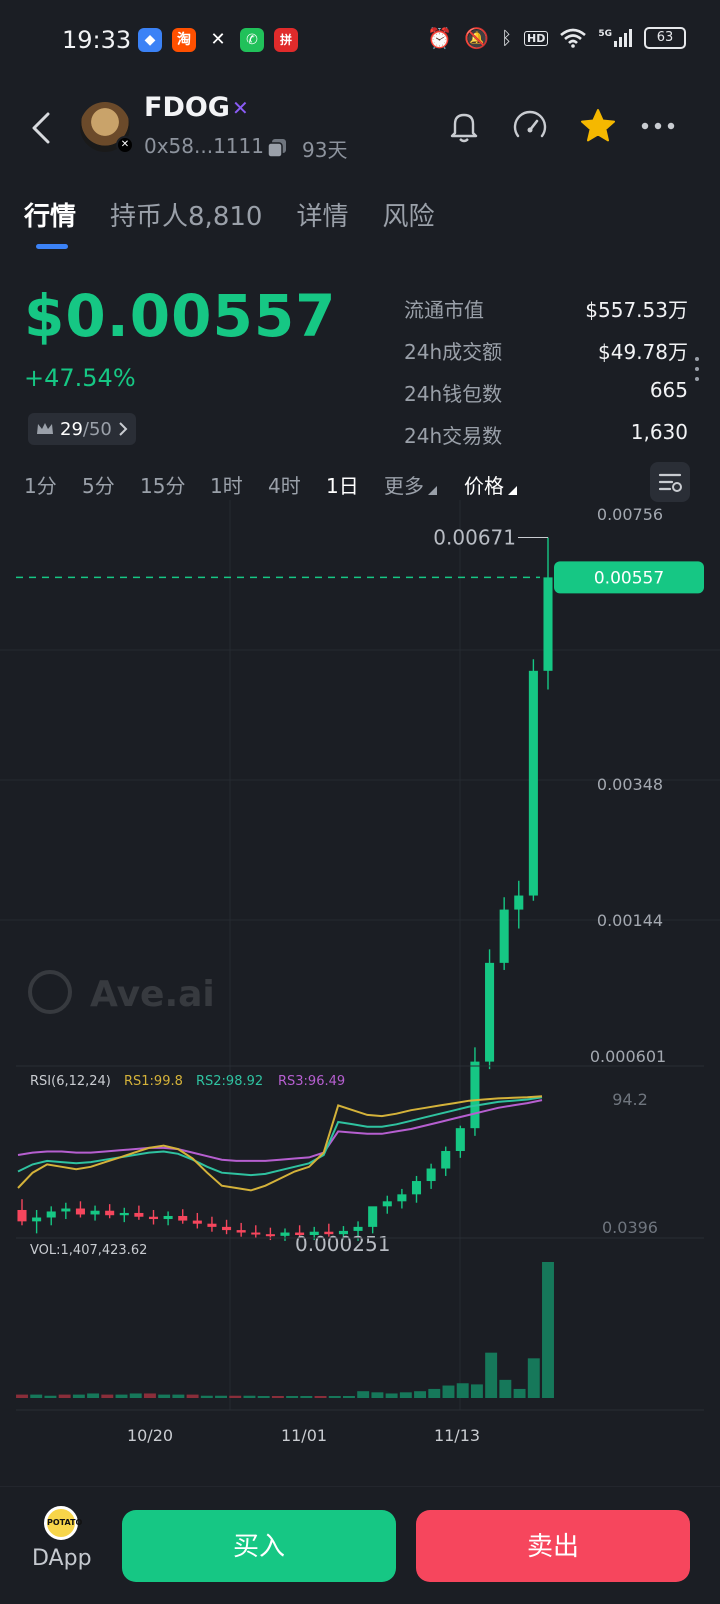  I want to click on hd-icon: HD, so click(536, 38).